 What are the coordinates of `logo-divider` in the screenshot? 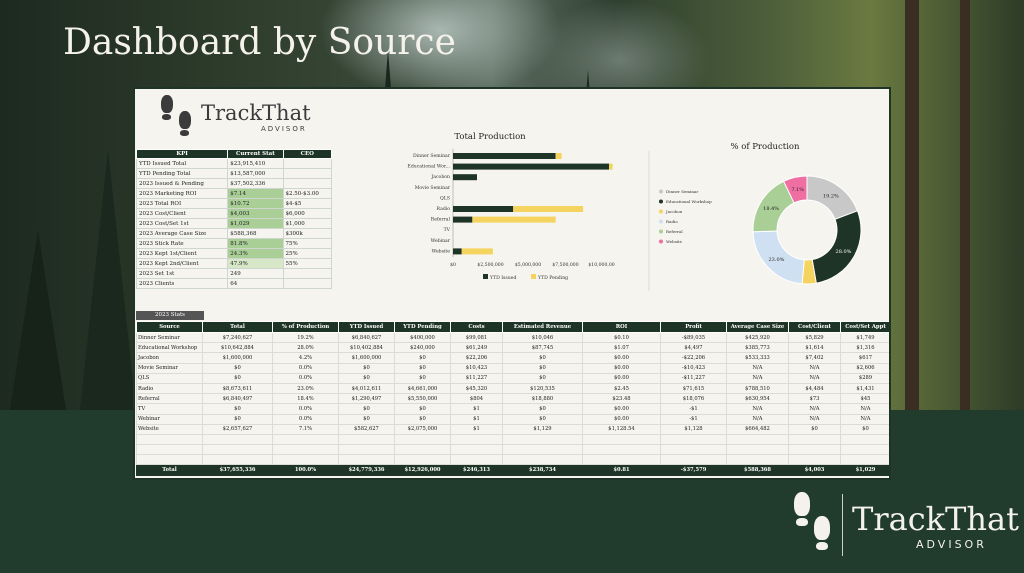 It's located at (842, 525).